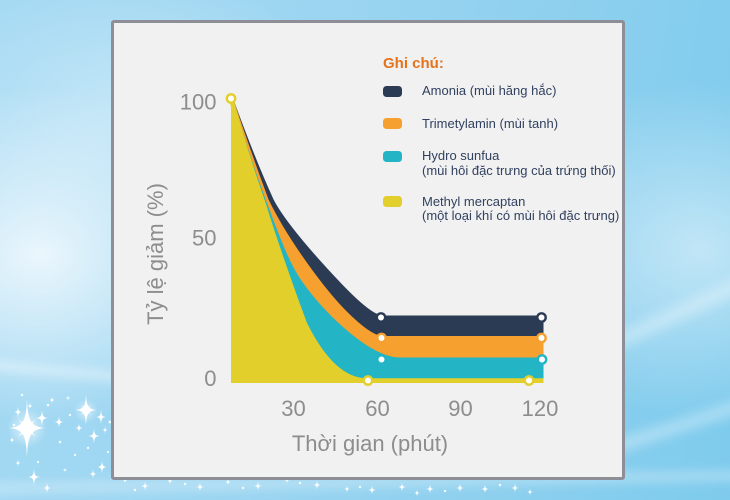 The height and width of the screenshot is (500, 730). Describe the element at coordinates (370, 443) in the screenshot. I see `svg-text: Thời gian (phút)` at that location.